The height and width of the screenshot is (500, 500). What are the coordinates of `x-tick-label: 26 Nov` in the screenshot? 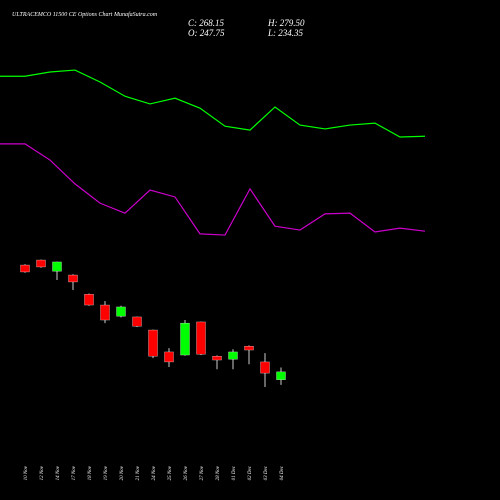 It's located at (186, 472).